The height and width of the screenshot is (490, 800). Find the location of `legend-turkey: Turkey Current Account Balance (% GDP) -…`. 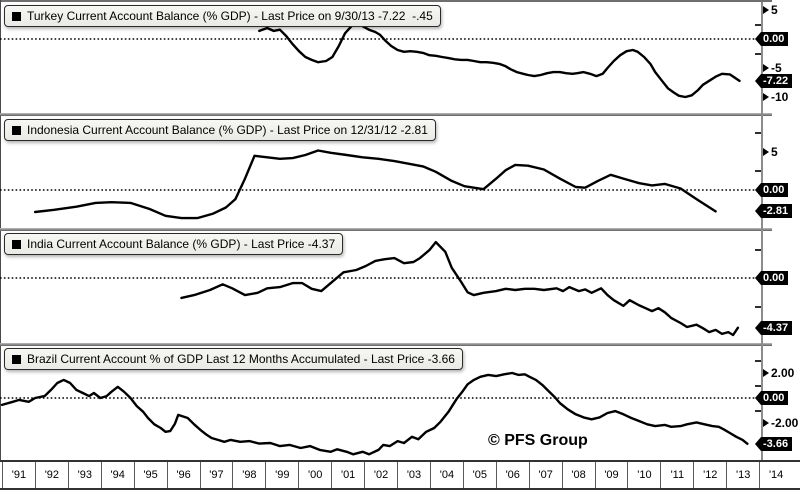

legend-turkey: Turkey Current Account Balance (% GDP) -… is located at coordinates (222, 16).